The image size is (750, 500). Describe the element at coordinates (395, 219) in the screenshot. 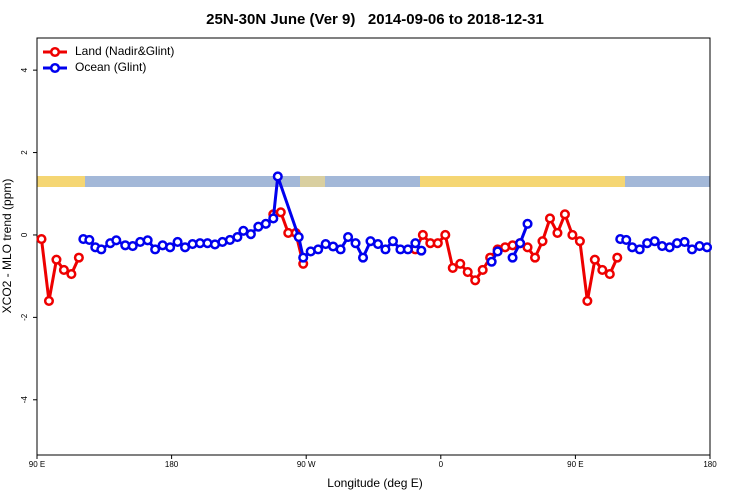

I see `series-line` at that location.